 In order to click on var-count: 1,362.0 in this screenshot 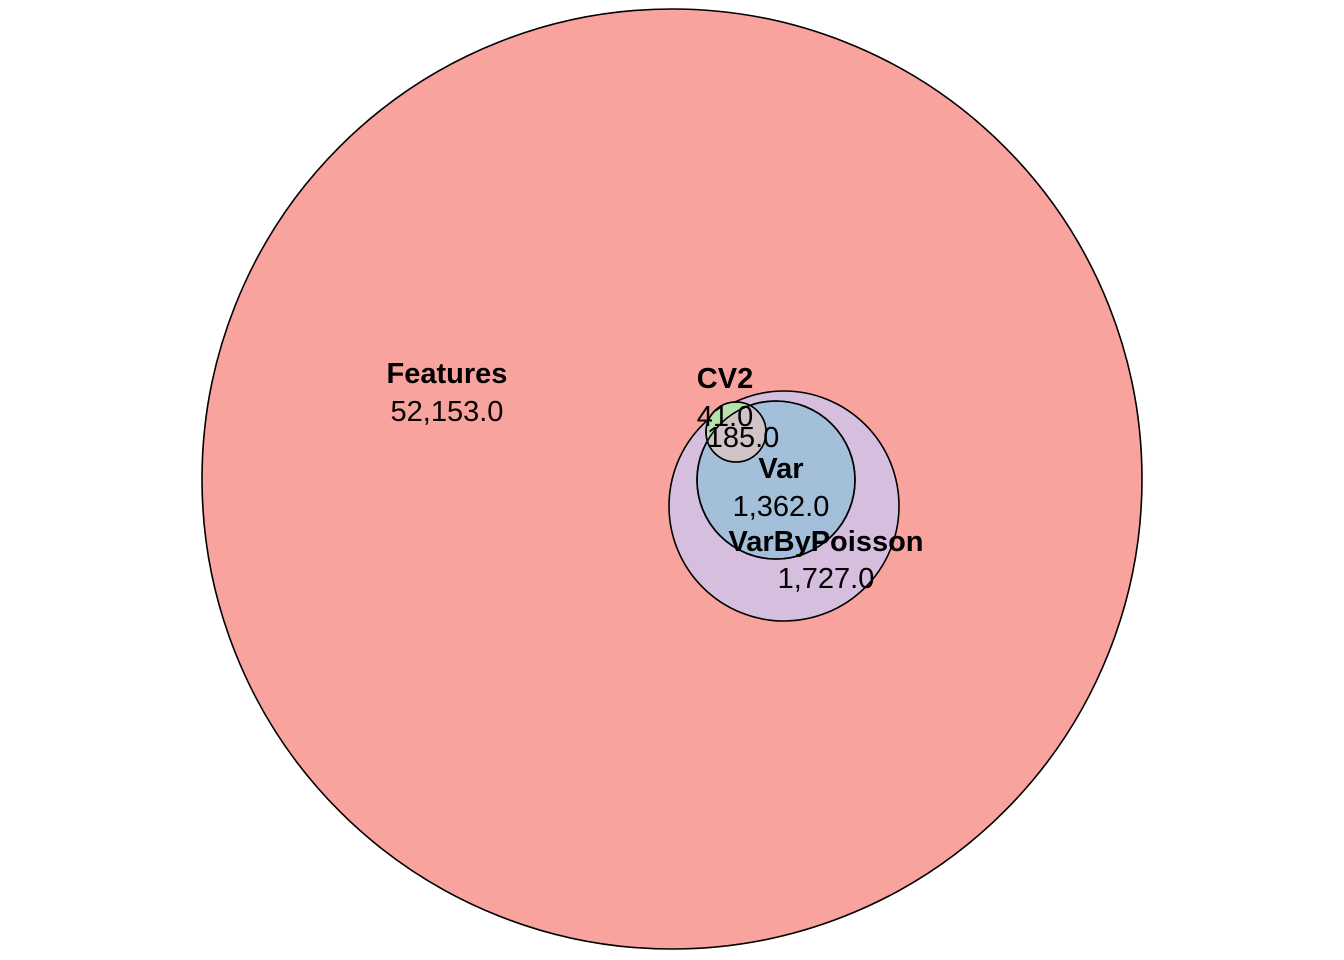, I will do `click(781, 507)`.